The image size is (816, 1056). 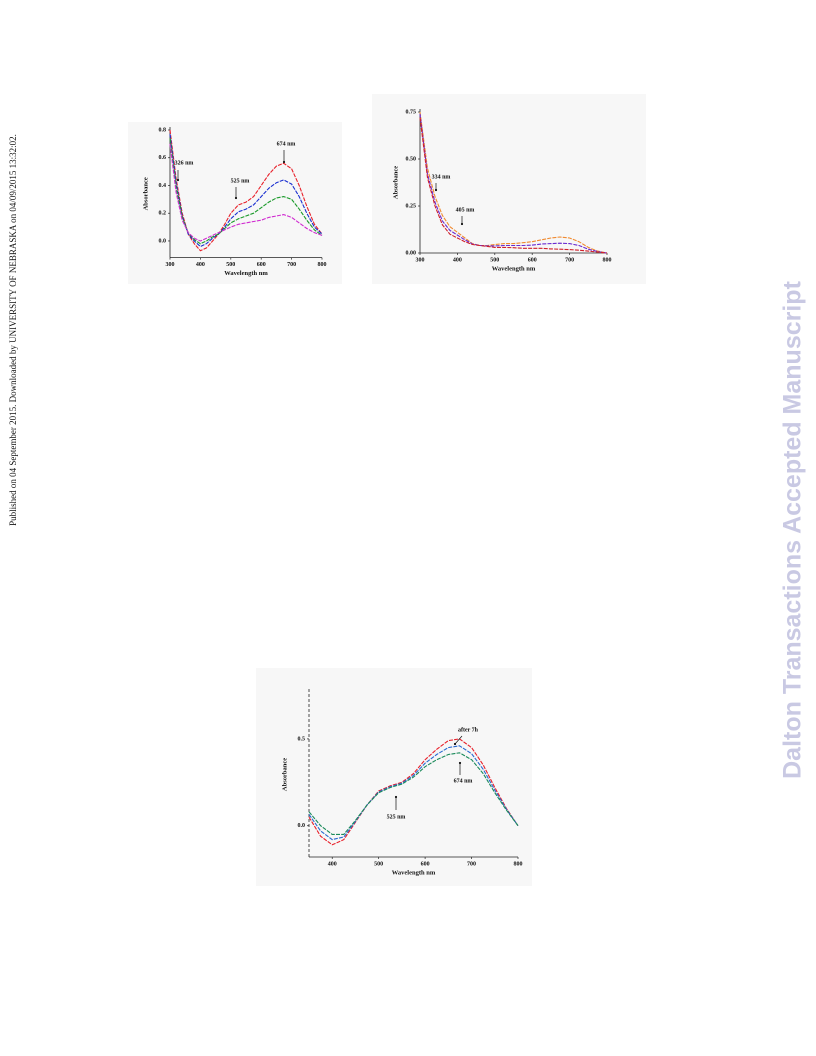 I want to click on y-tick-label: 0.5, so click(x=302, y=739).